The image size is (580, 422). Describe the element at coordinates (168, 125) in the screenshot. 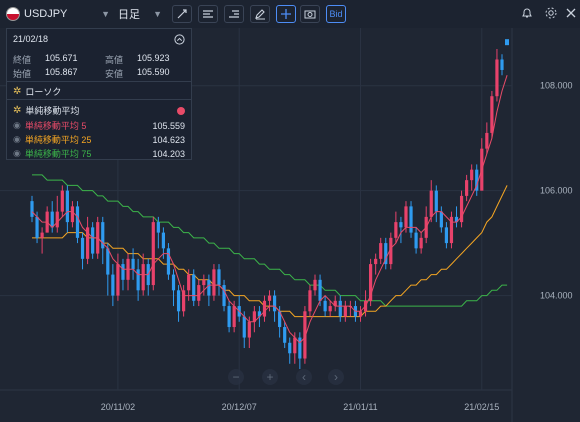

I see `ma5-value: 105.559` at that location.